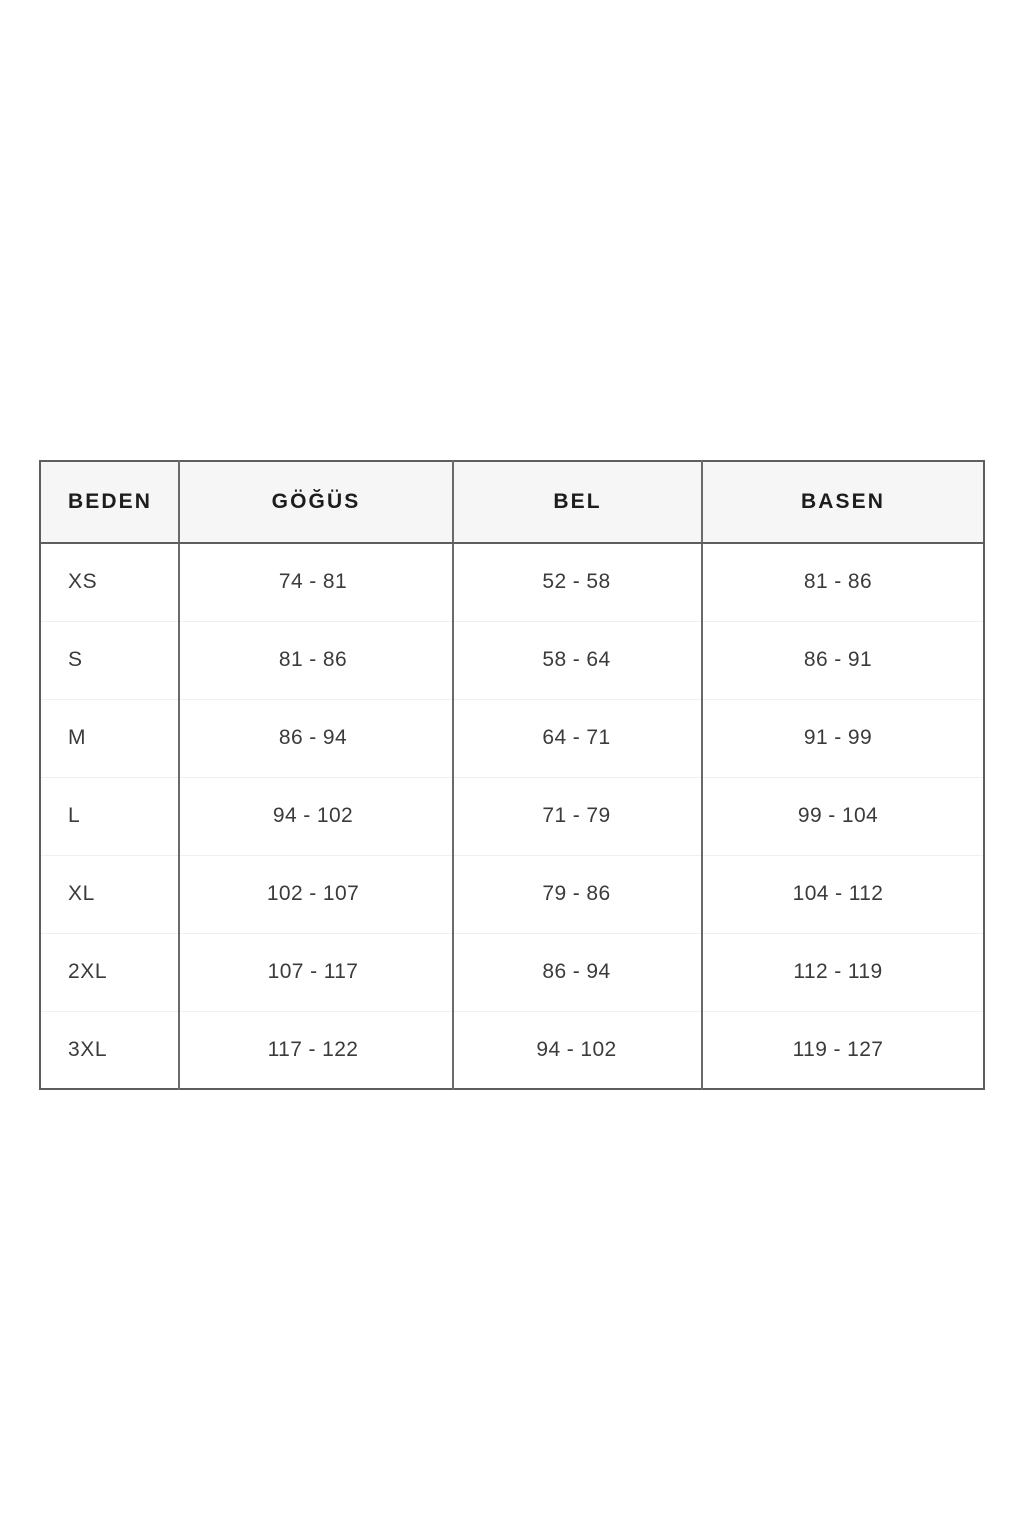 Image resolution: width=1024 pixels, height=1536 pixels. I want to click on table-row: XL 102 - 107 79 - 86 104 - 112, so click(512, 894).